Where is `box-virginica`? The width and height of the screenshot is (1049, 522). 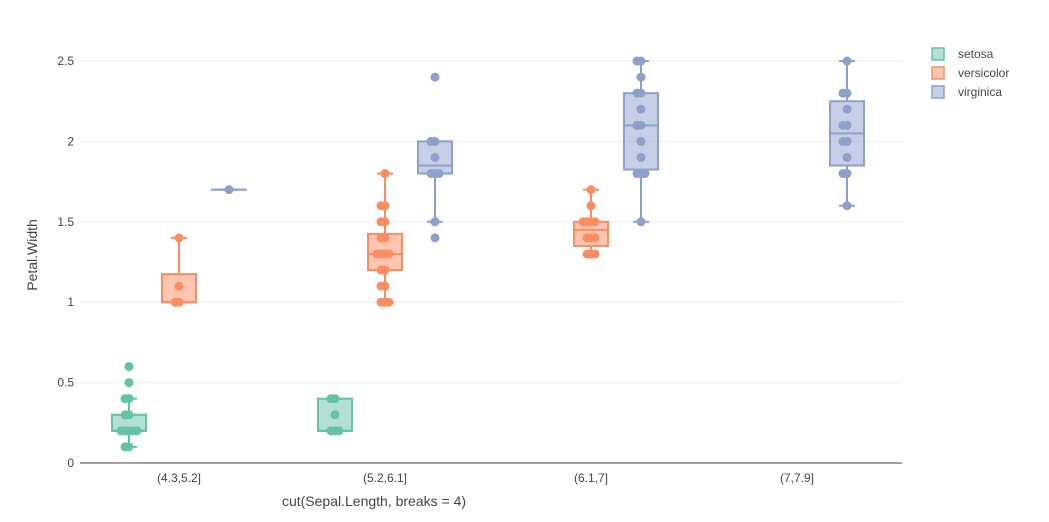
box-virginica is located at coordinates (847, 133).